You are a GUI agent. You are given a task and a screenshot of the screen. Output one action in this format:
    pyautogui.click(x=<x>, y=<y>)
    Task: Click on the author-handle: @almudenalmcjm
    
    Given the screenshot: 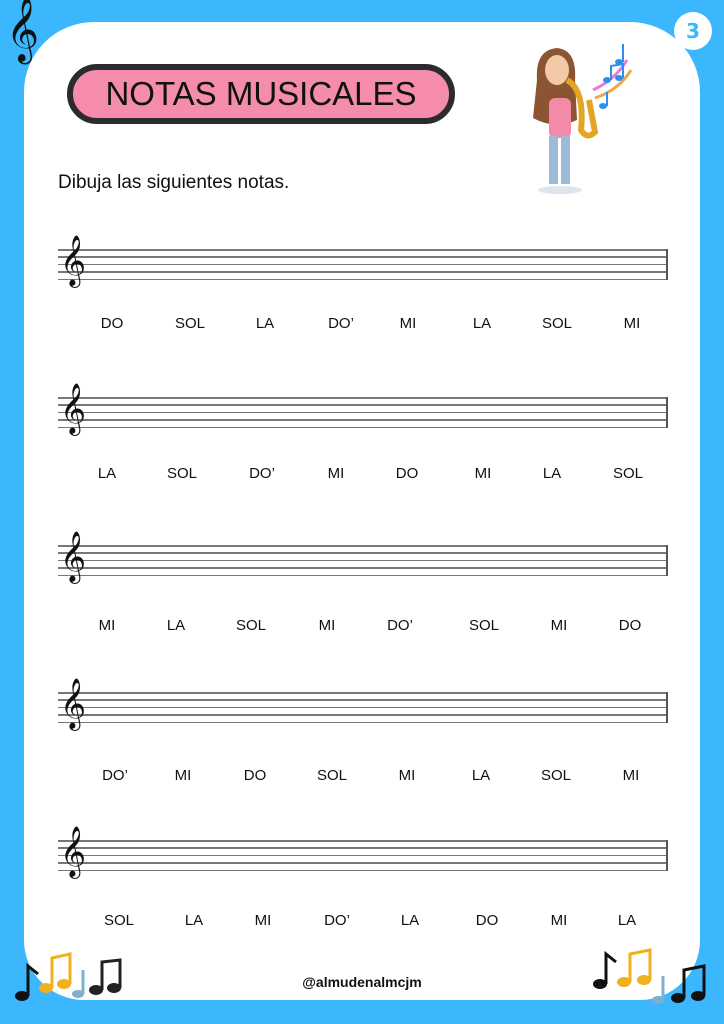 What is the action you would take?
    pyautogui.click(x=362, y=982)
    